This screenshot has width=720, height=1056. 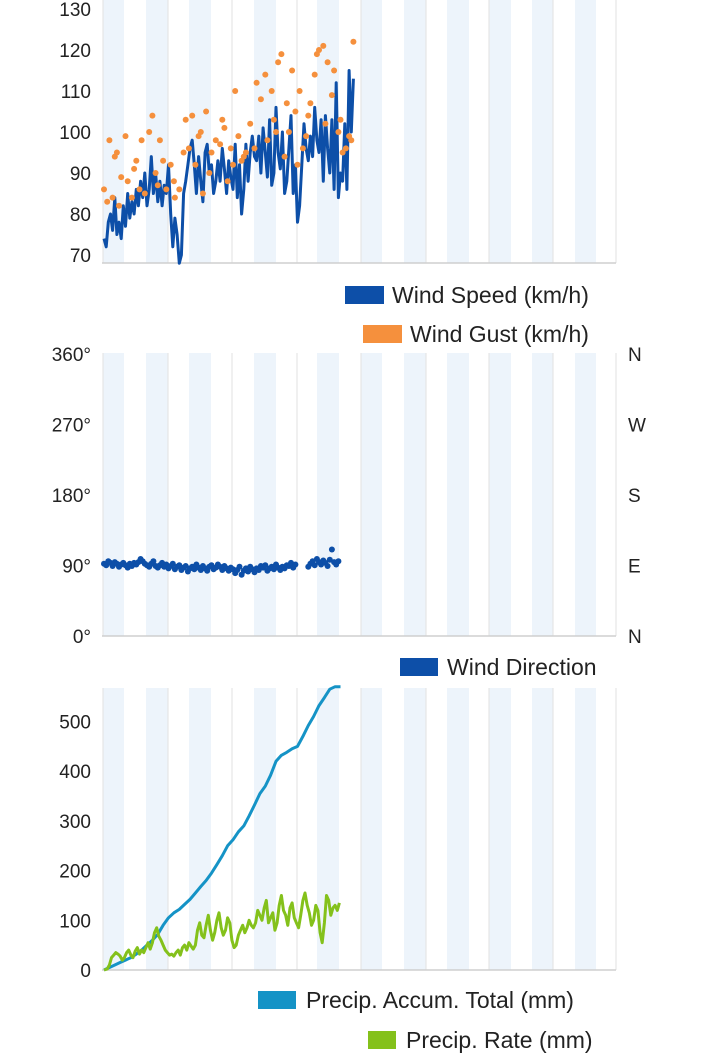 I want to click on legend-label: Wind Speed (km/h), so click(x=490, y=295).